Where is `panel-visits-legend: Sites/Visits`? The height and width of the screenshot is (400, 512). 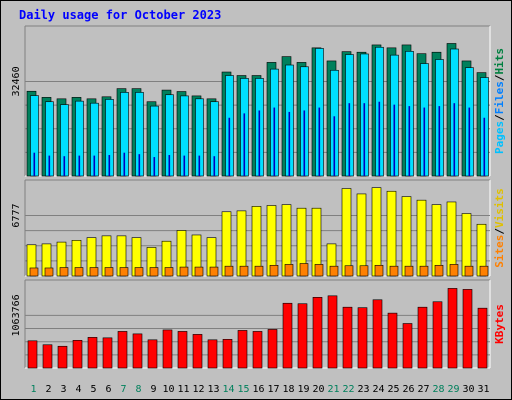 panel-visits-legend: Sites/Visits is located at coordinates (499, 228).